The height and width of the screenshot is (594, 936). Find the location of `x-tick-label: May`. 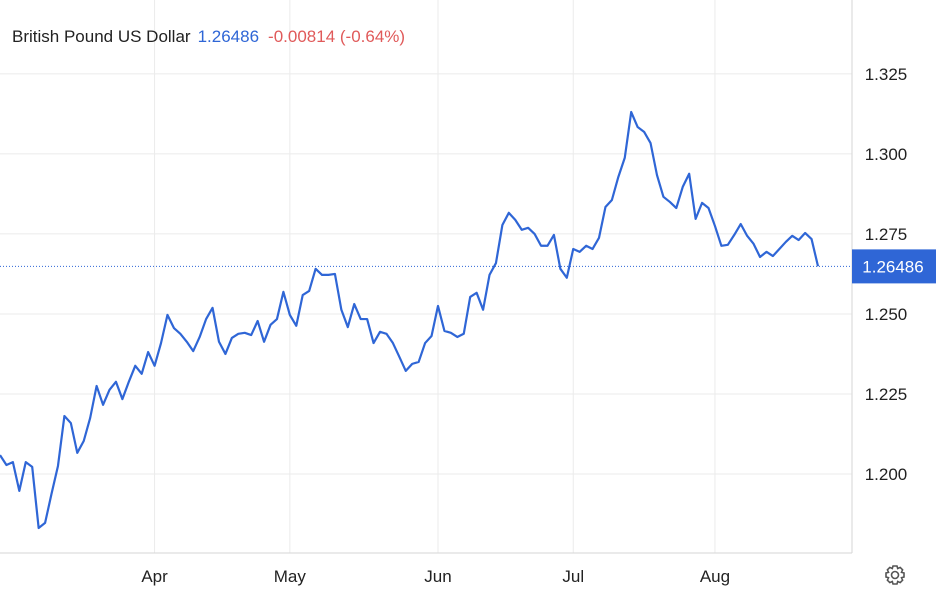

x-tick-label: May is located at coordinates (290, 576).